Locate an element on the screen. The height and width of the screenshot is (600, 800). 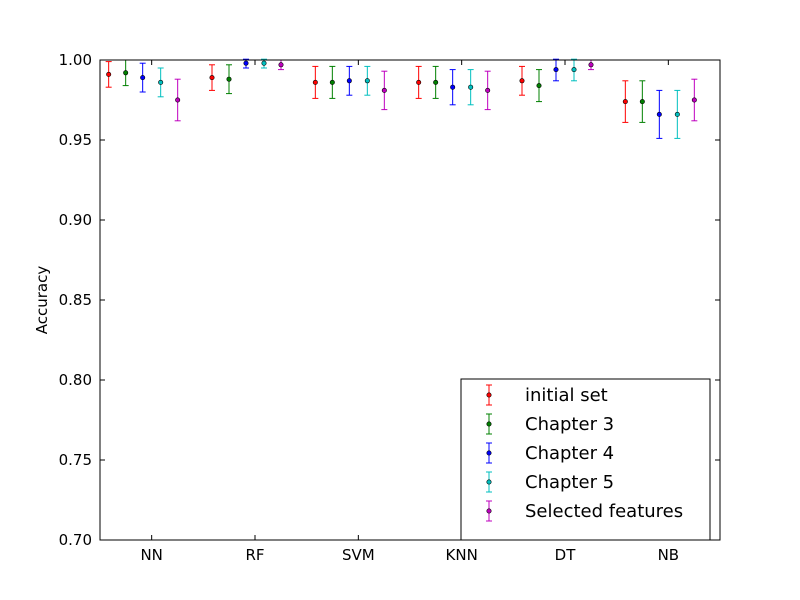
y-tick-label: 0.95 is located at coordinates (75, 140).